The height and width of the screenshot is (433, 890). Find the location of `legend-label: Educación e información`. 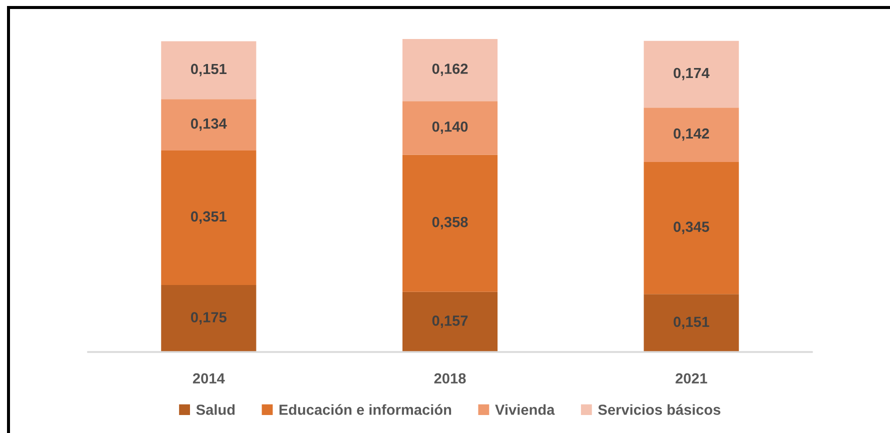

legend-label: Educación e información is located at coordinates (366, 409).